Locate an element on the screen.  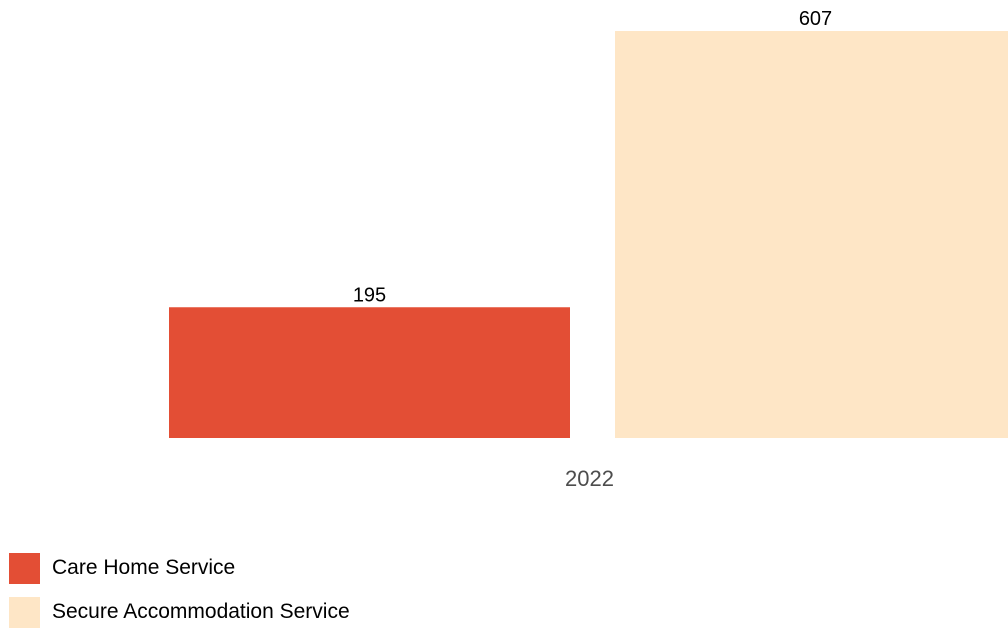
legend-item-secure-accommodation: Secure Accommodation Service is located at coordinates (179, 612).